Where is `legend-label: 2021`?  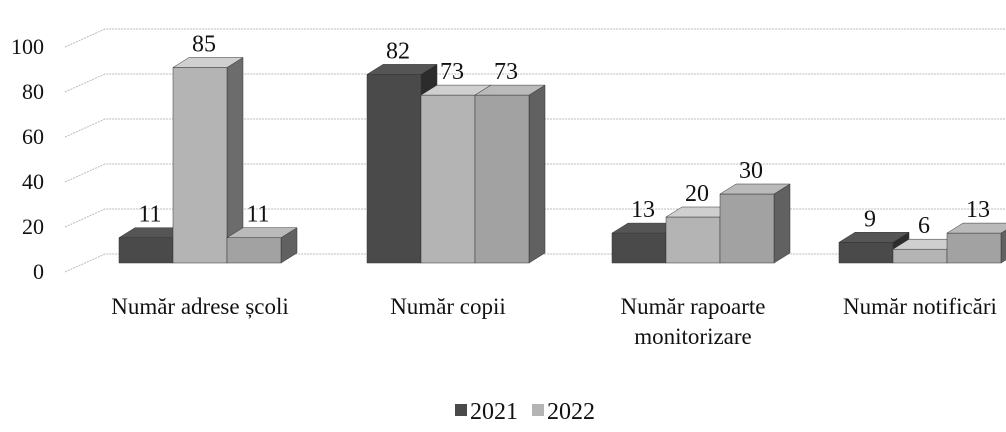 legend-label: 2021 is located at coordinates (494, 412).